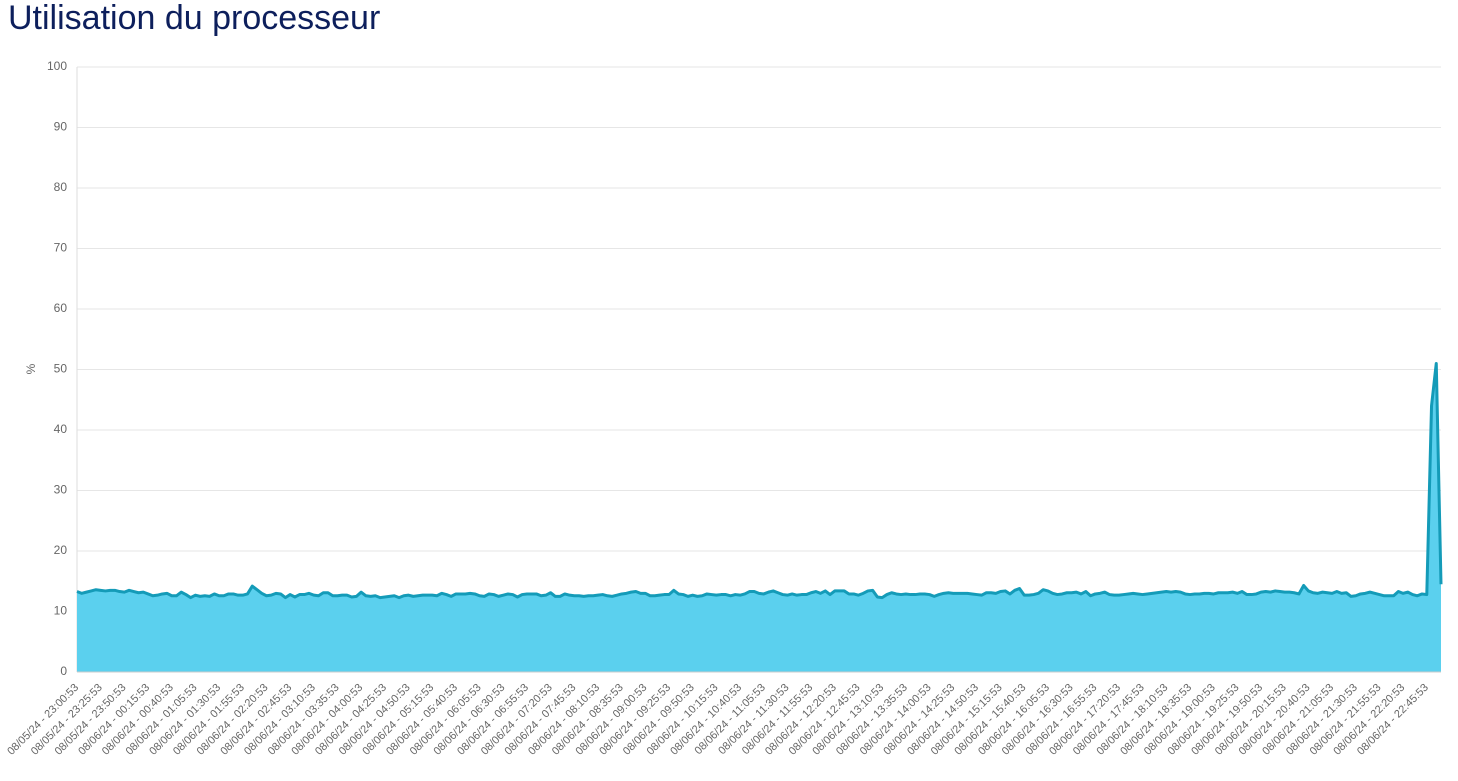 The image size is (1458, 781). I want to click on y-axis-label: %, so click(31, 368).